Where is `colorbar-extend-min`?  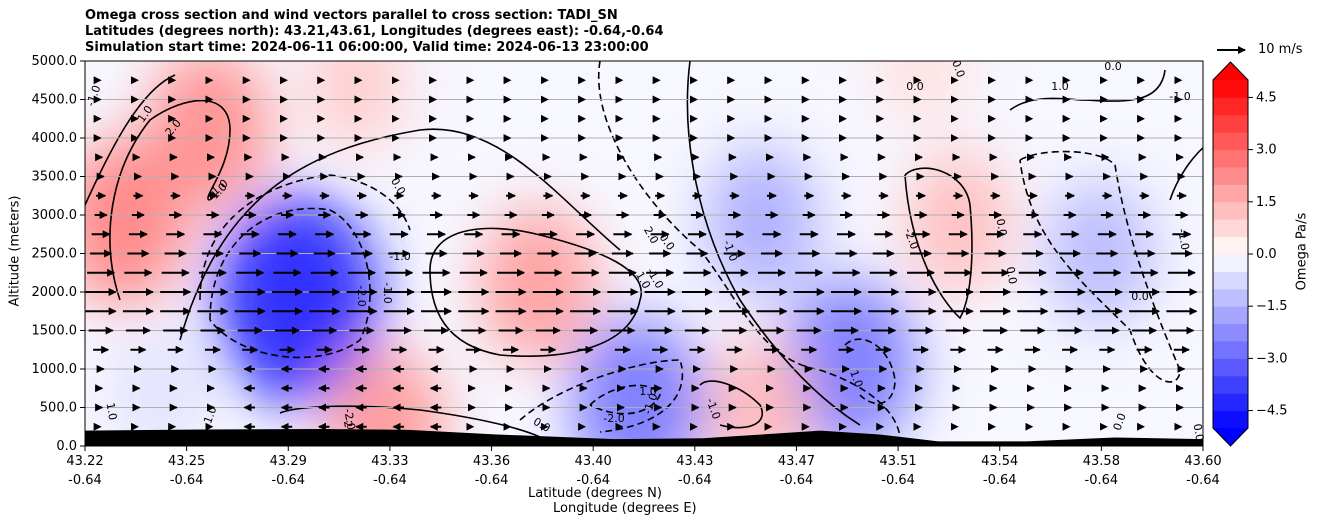
colorbar-extend-min is located at coordinates (1230, 437).